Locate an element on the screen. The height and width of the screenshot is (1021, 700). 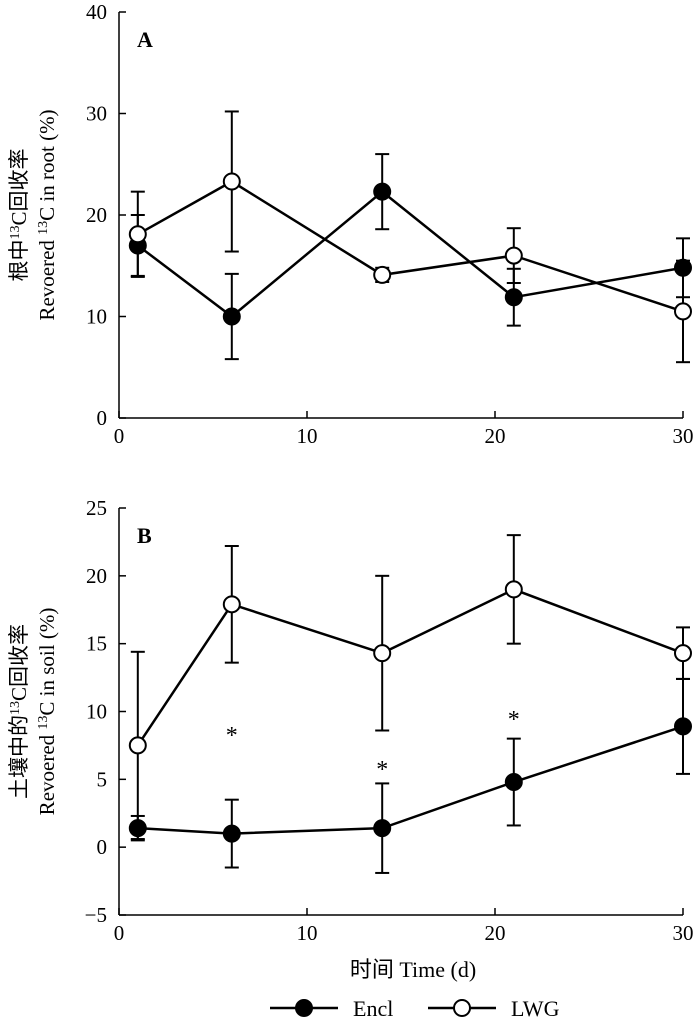
legend-label-encl: Encl is located at coordinates (373, 1008).